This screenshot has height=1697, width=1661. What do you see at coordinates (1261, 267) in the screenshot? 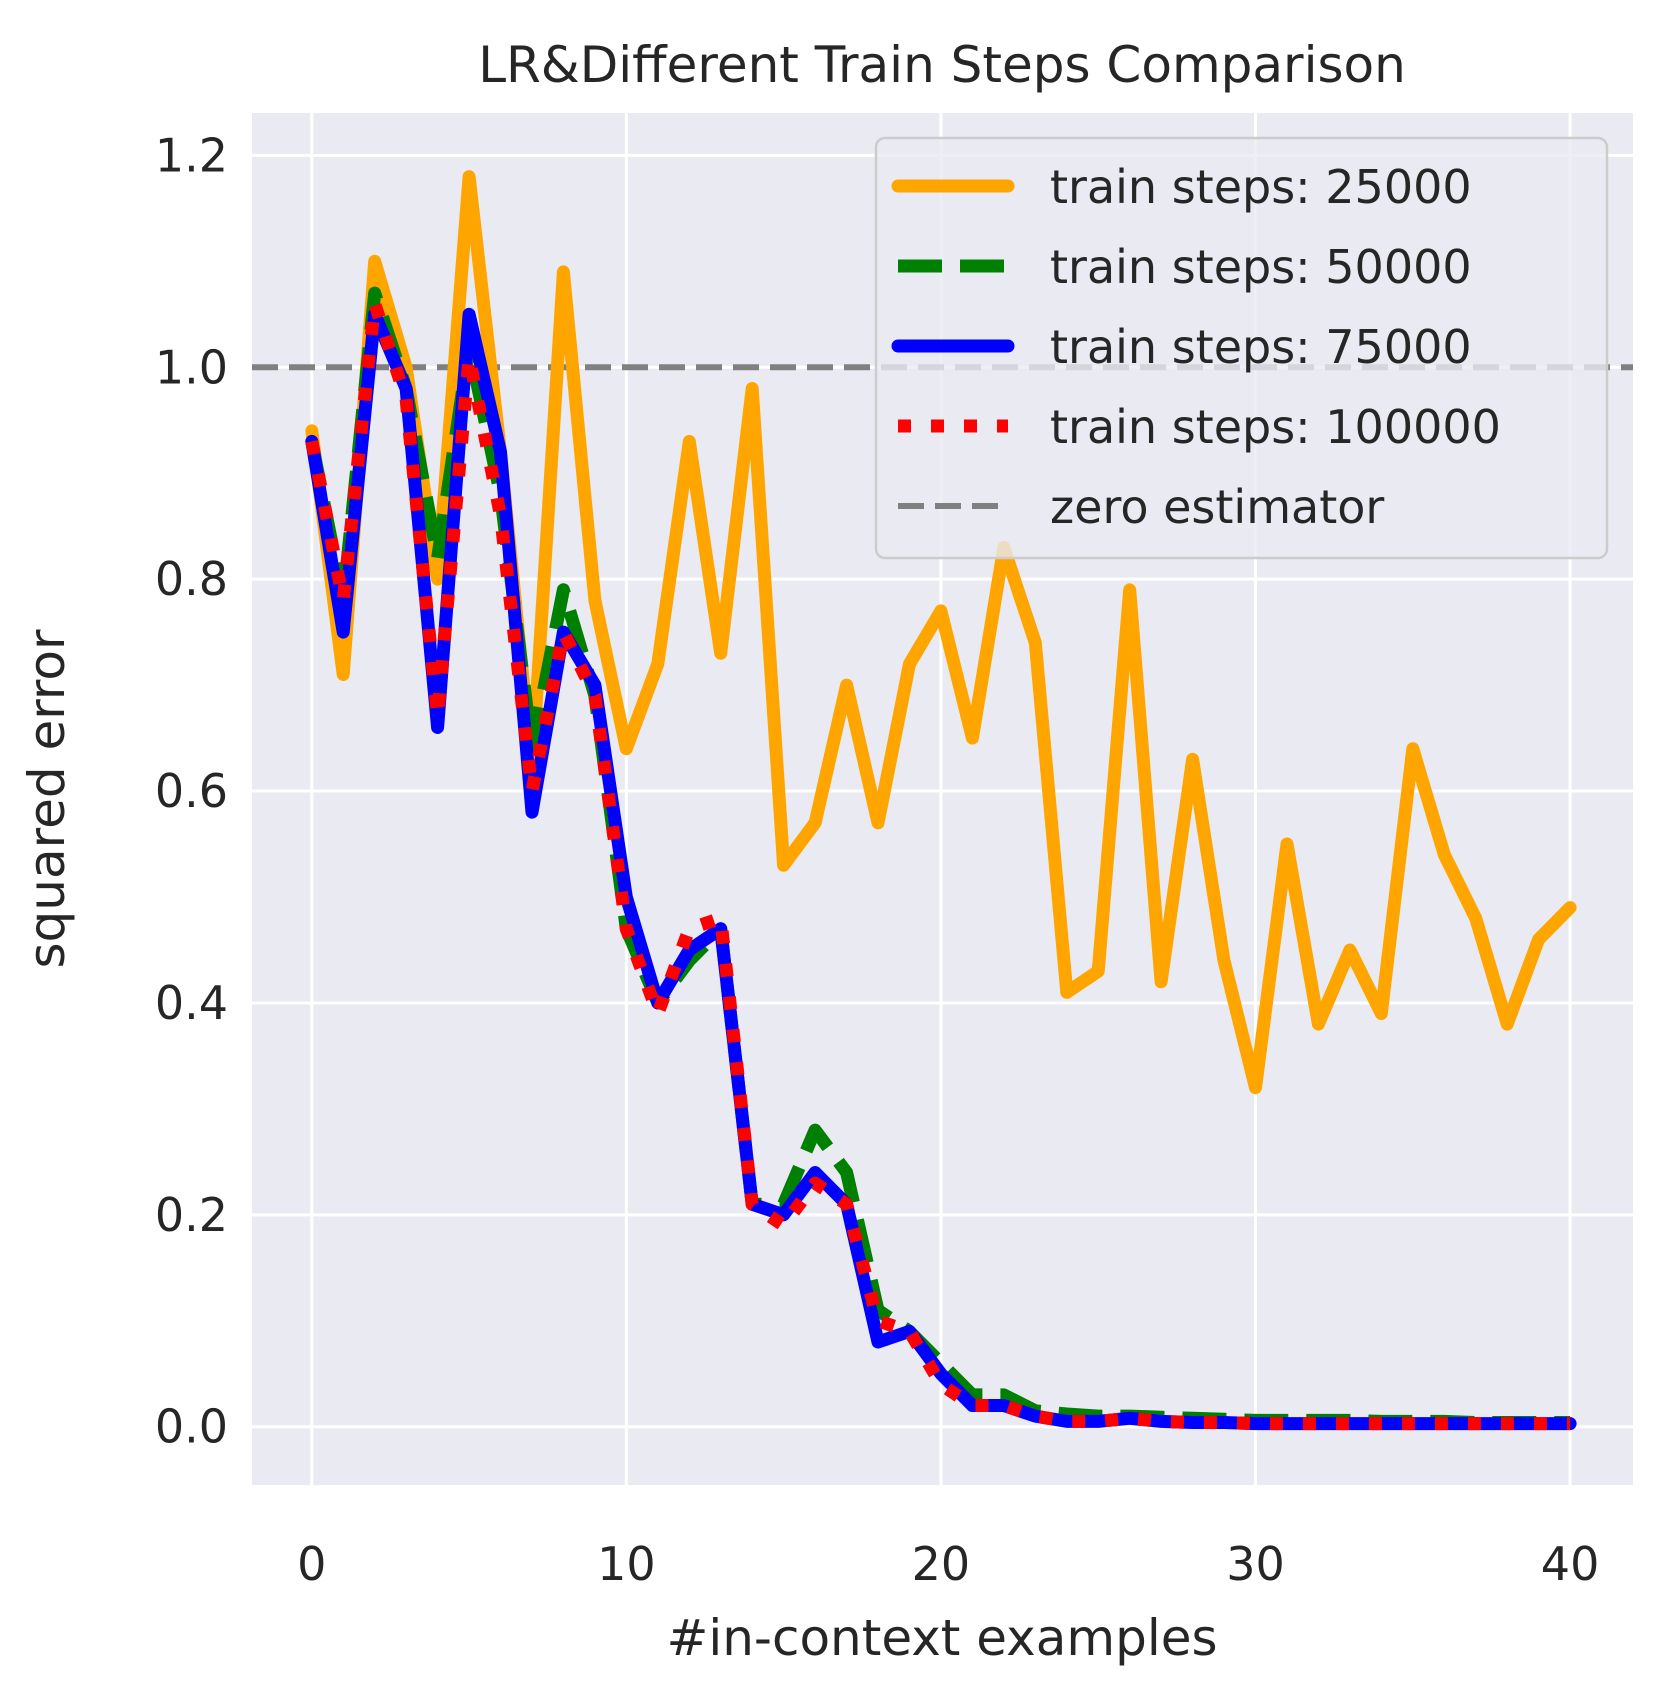
I see `legend-label-2: train steps: 50000` at bounding box center [1261, 267].